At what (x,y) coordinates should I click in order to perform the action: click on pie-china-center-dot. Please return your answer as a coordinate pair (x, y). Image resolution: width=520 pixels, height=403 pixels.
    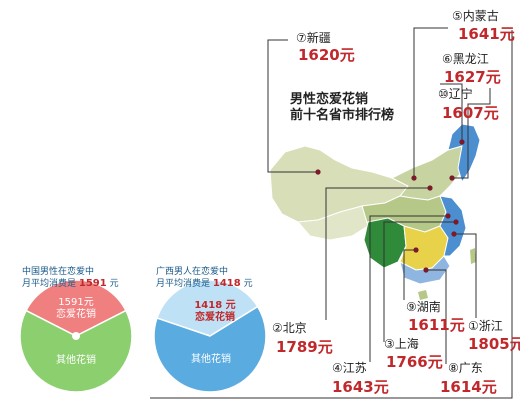
    Looking at the image, I should click on (76, 336).